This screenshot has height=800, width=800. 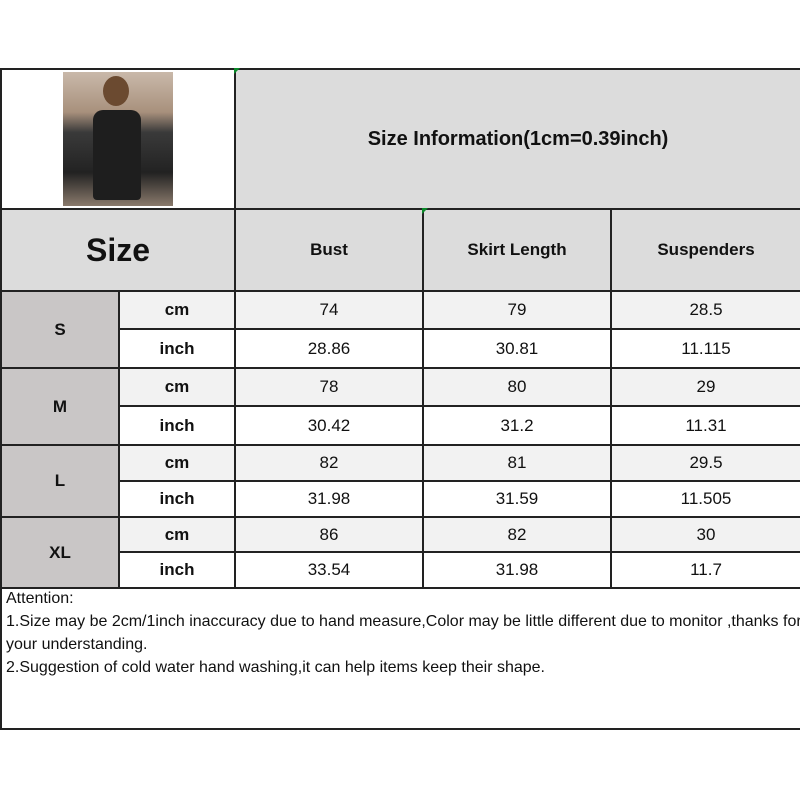 I want to click on measurement-cell: 80, so click(x=517, y=387).